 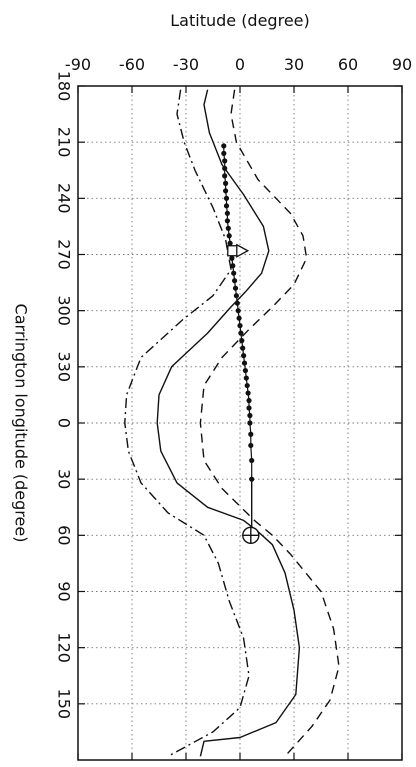 I want to click on y-tick-label: 330, so click(x=64, y=367).